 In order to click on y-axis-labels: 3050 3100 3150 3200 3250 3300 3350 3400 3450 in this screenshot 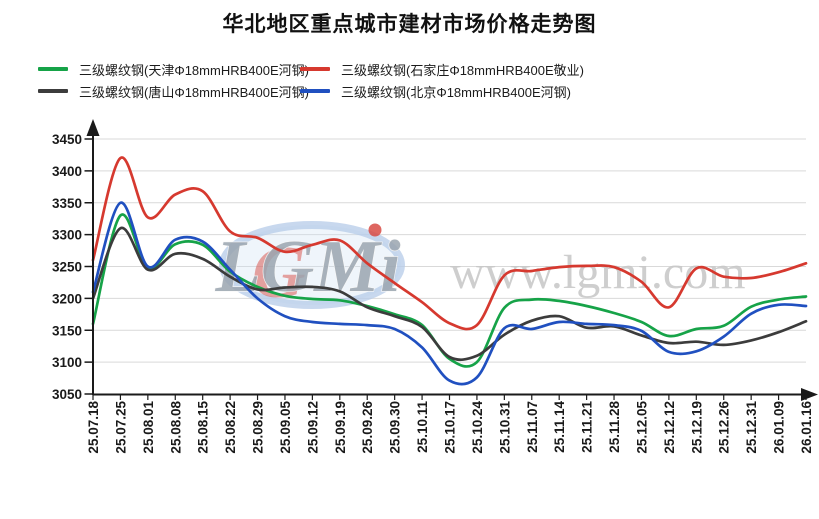, I will do `click(67, 267)`.